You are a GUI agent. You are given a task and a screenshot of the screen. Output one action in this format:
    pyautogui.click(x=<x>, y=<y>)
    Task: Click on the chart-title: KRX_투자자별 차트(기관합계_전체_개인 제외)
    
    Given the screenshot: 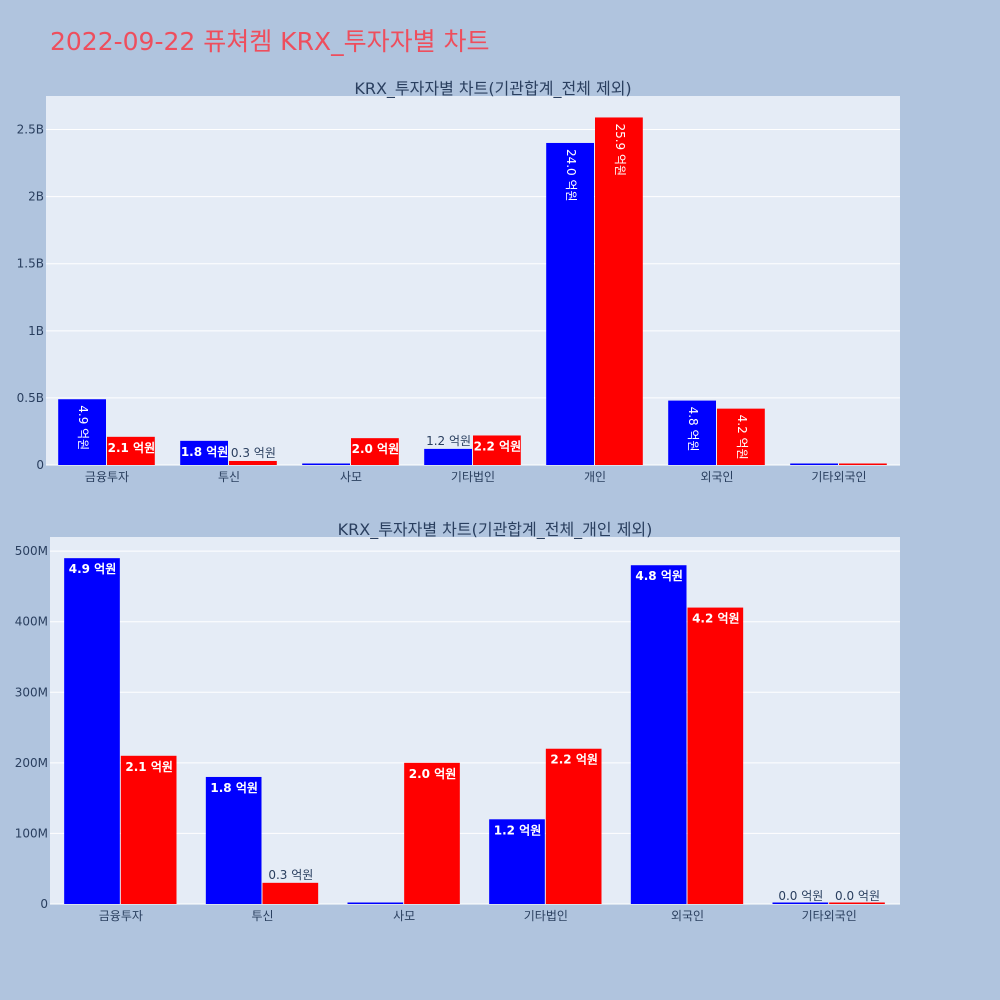 What is the action you would take?
    pyautogui.click(x=495, y=530)
    